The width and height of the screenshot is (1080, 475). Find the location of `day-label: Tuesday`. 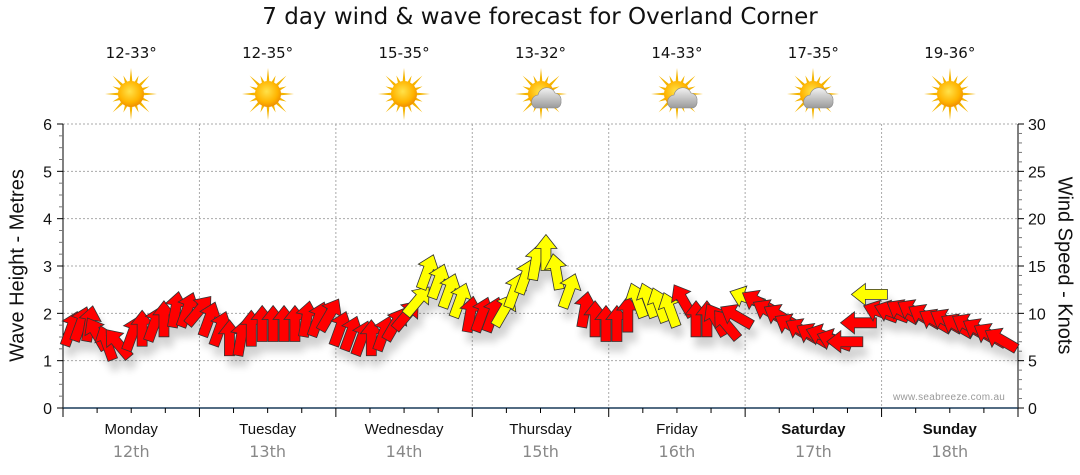

day-label: Tuesday is located at coordinates (268, 429).